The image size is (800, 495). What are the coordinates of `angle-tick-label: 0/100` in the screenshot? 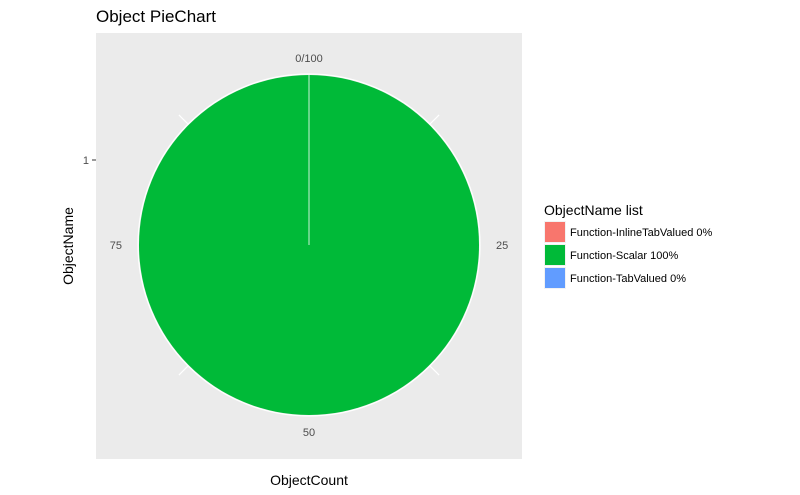 It's located at (309, 59).